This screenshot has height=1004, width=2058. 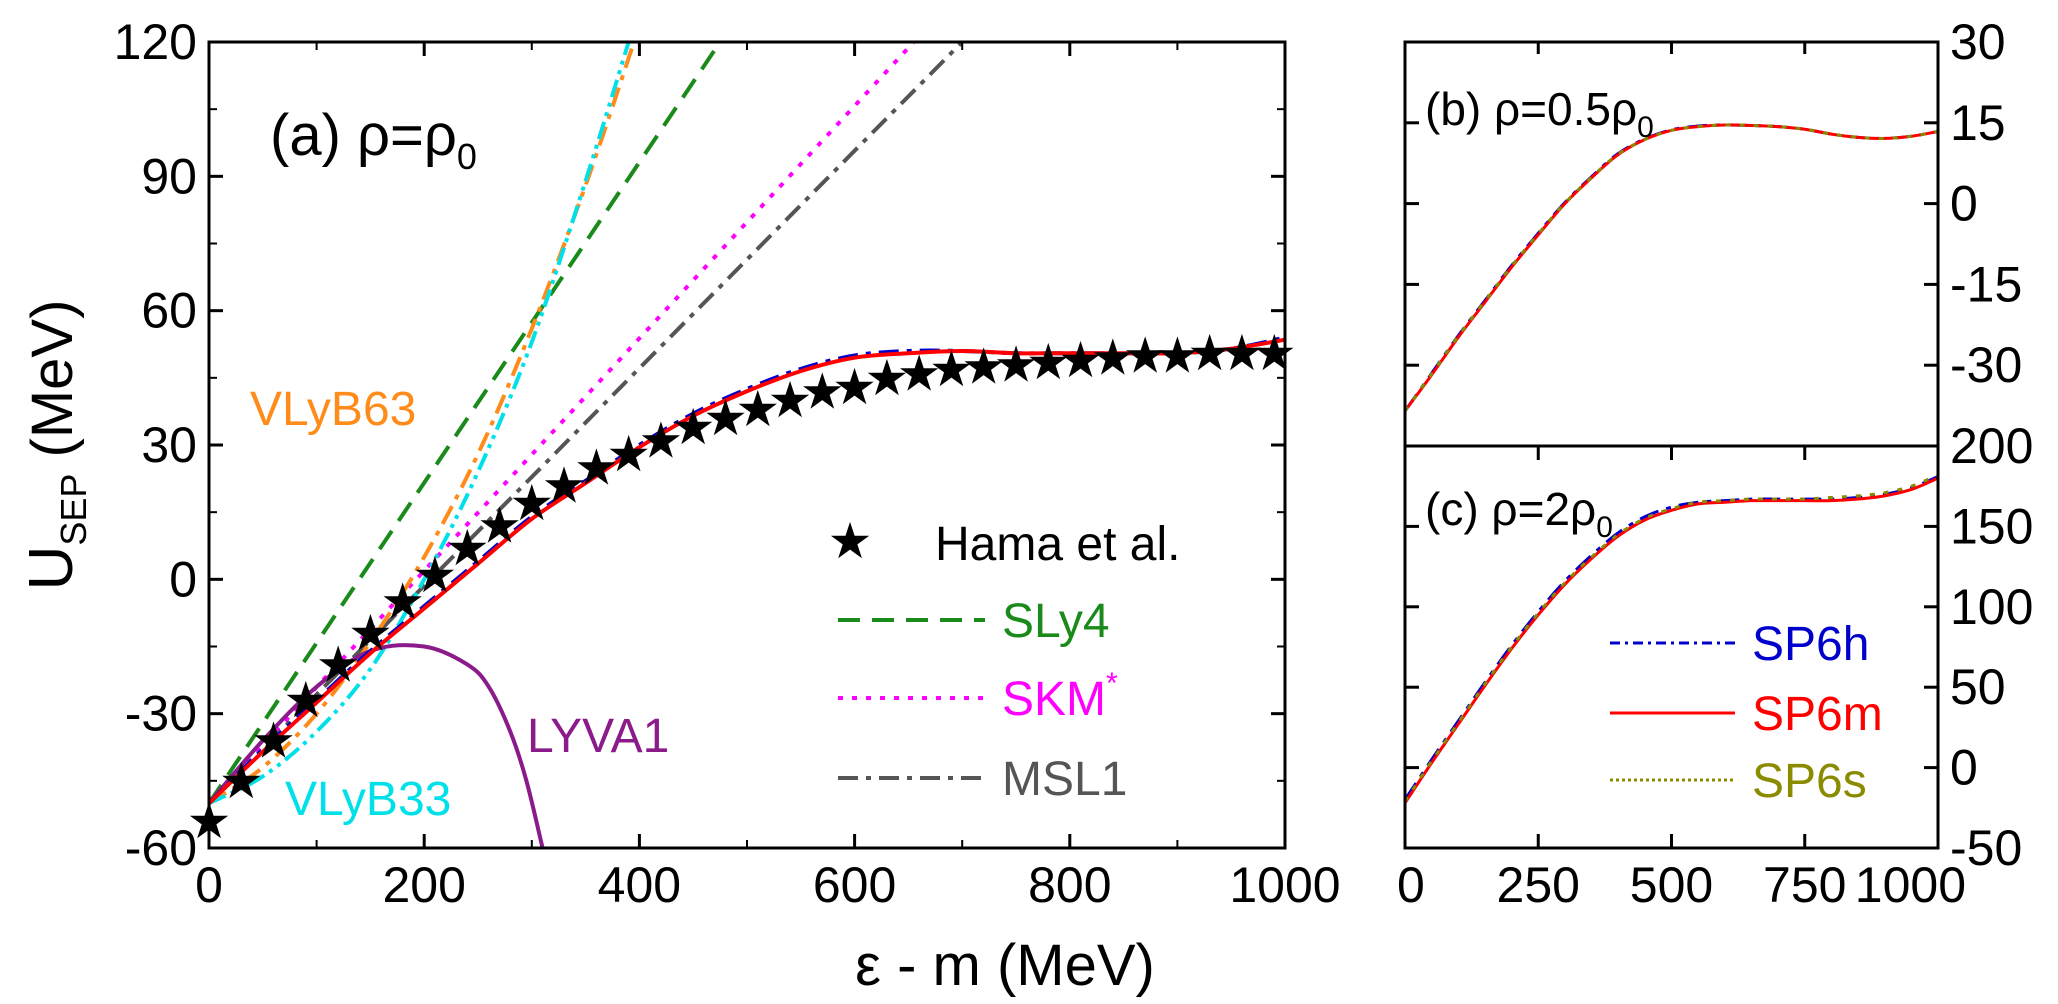 I want to click on panel-b-curves, so click(x=1671, y=267).